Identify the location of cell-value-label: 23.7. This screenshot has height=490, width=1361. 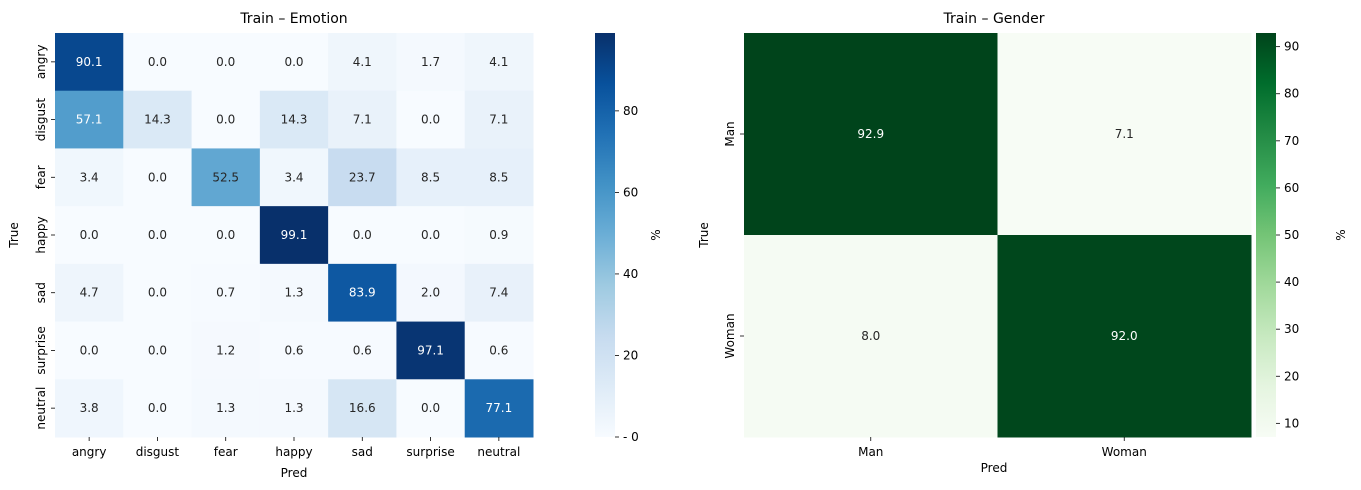
(362, 177).